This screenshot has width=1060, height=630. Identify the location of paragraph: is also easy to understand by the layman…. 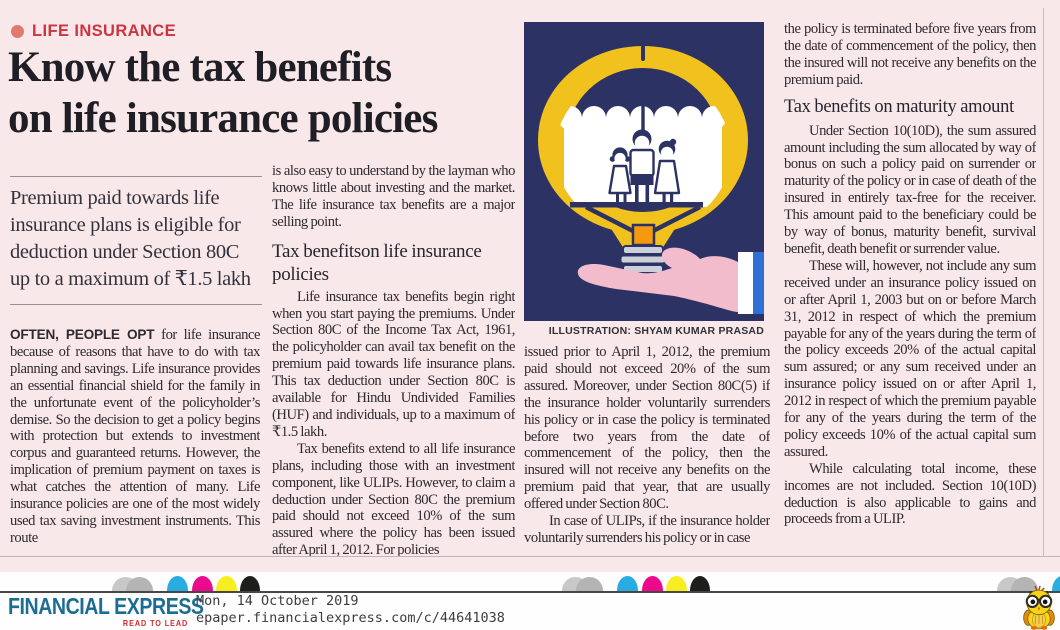
(393, 196).